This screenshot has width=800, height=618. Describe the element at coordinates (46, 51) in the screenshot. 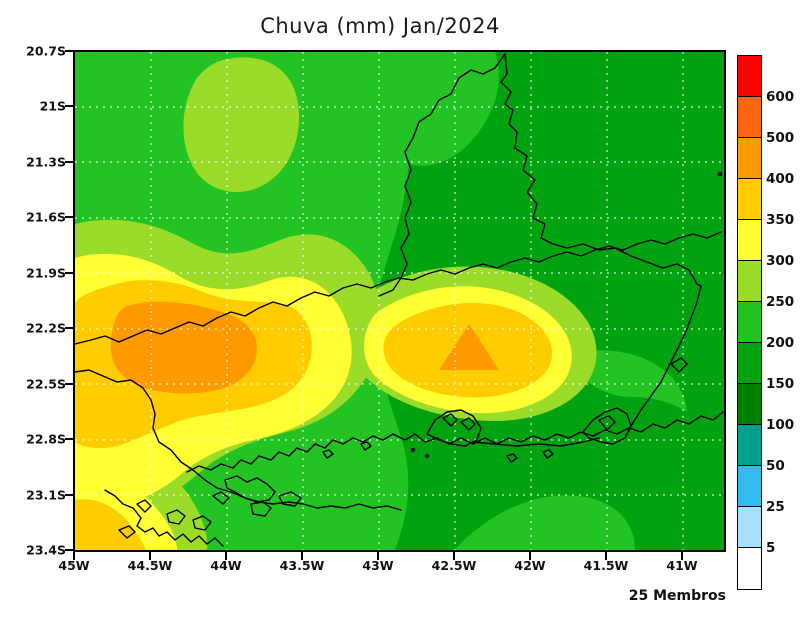

I see `y-axis-label-0: 20.7S` at that location.